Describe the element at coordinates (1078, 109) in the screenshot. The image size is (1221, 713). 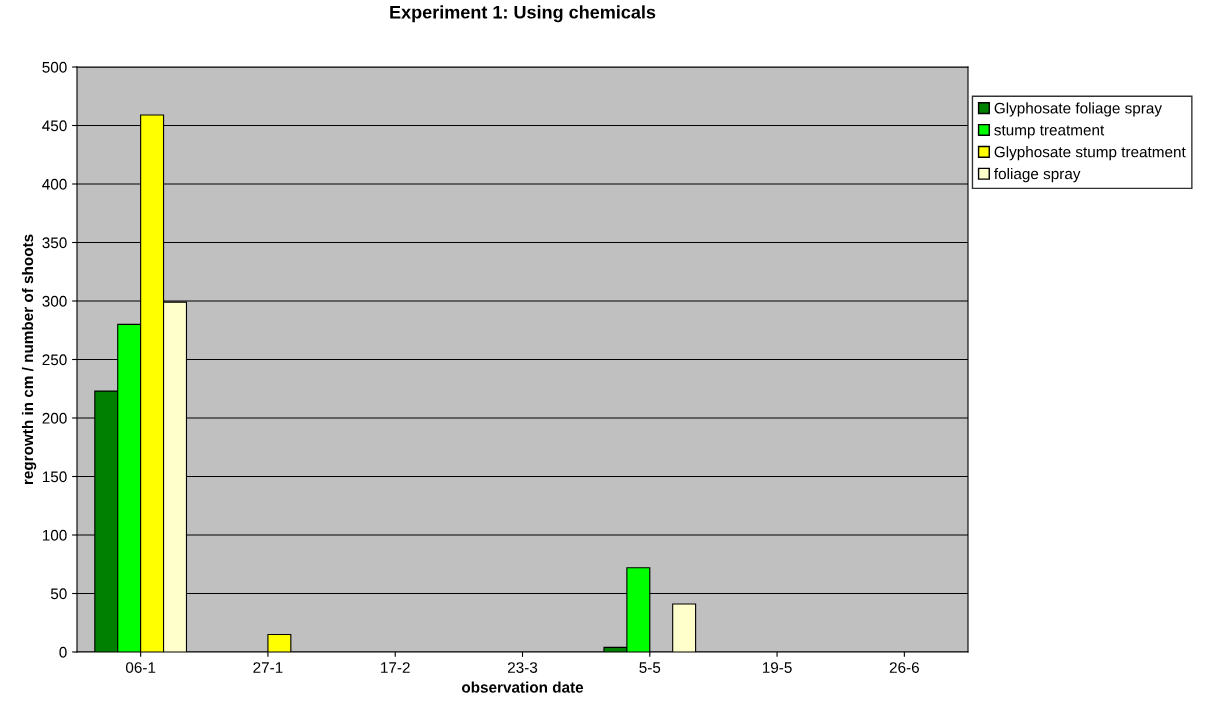
I see `legend-label: Glyphosate foliage spray` at that location.